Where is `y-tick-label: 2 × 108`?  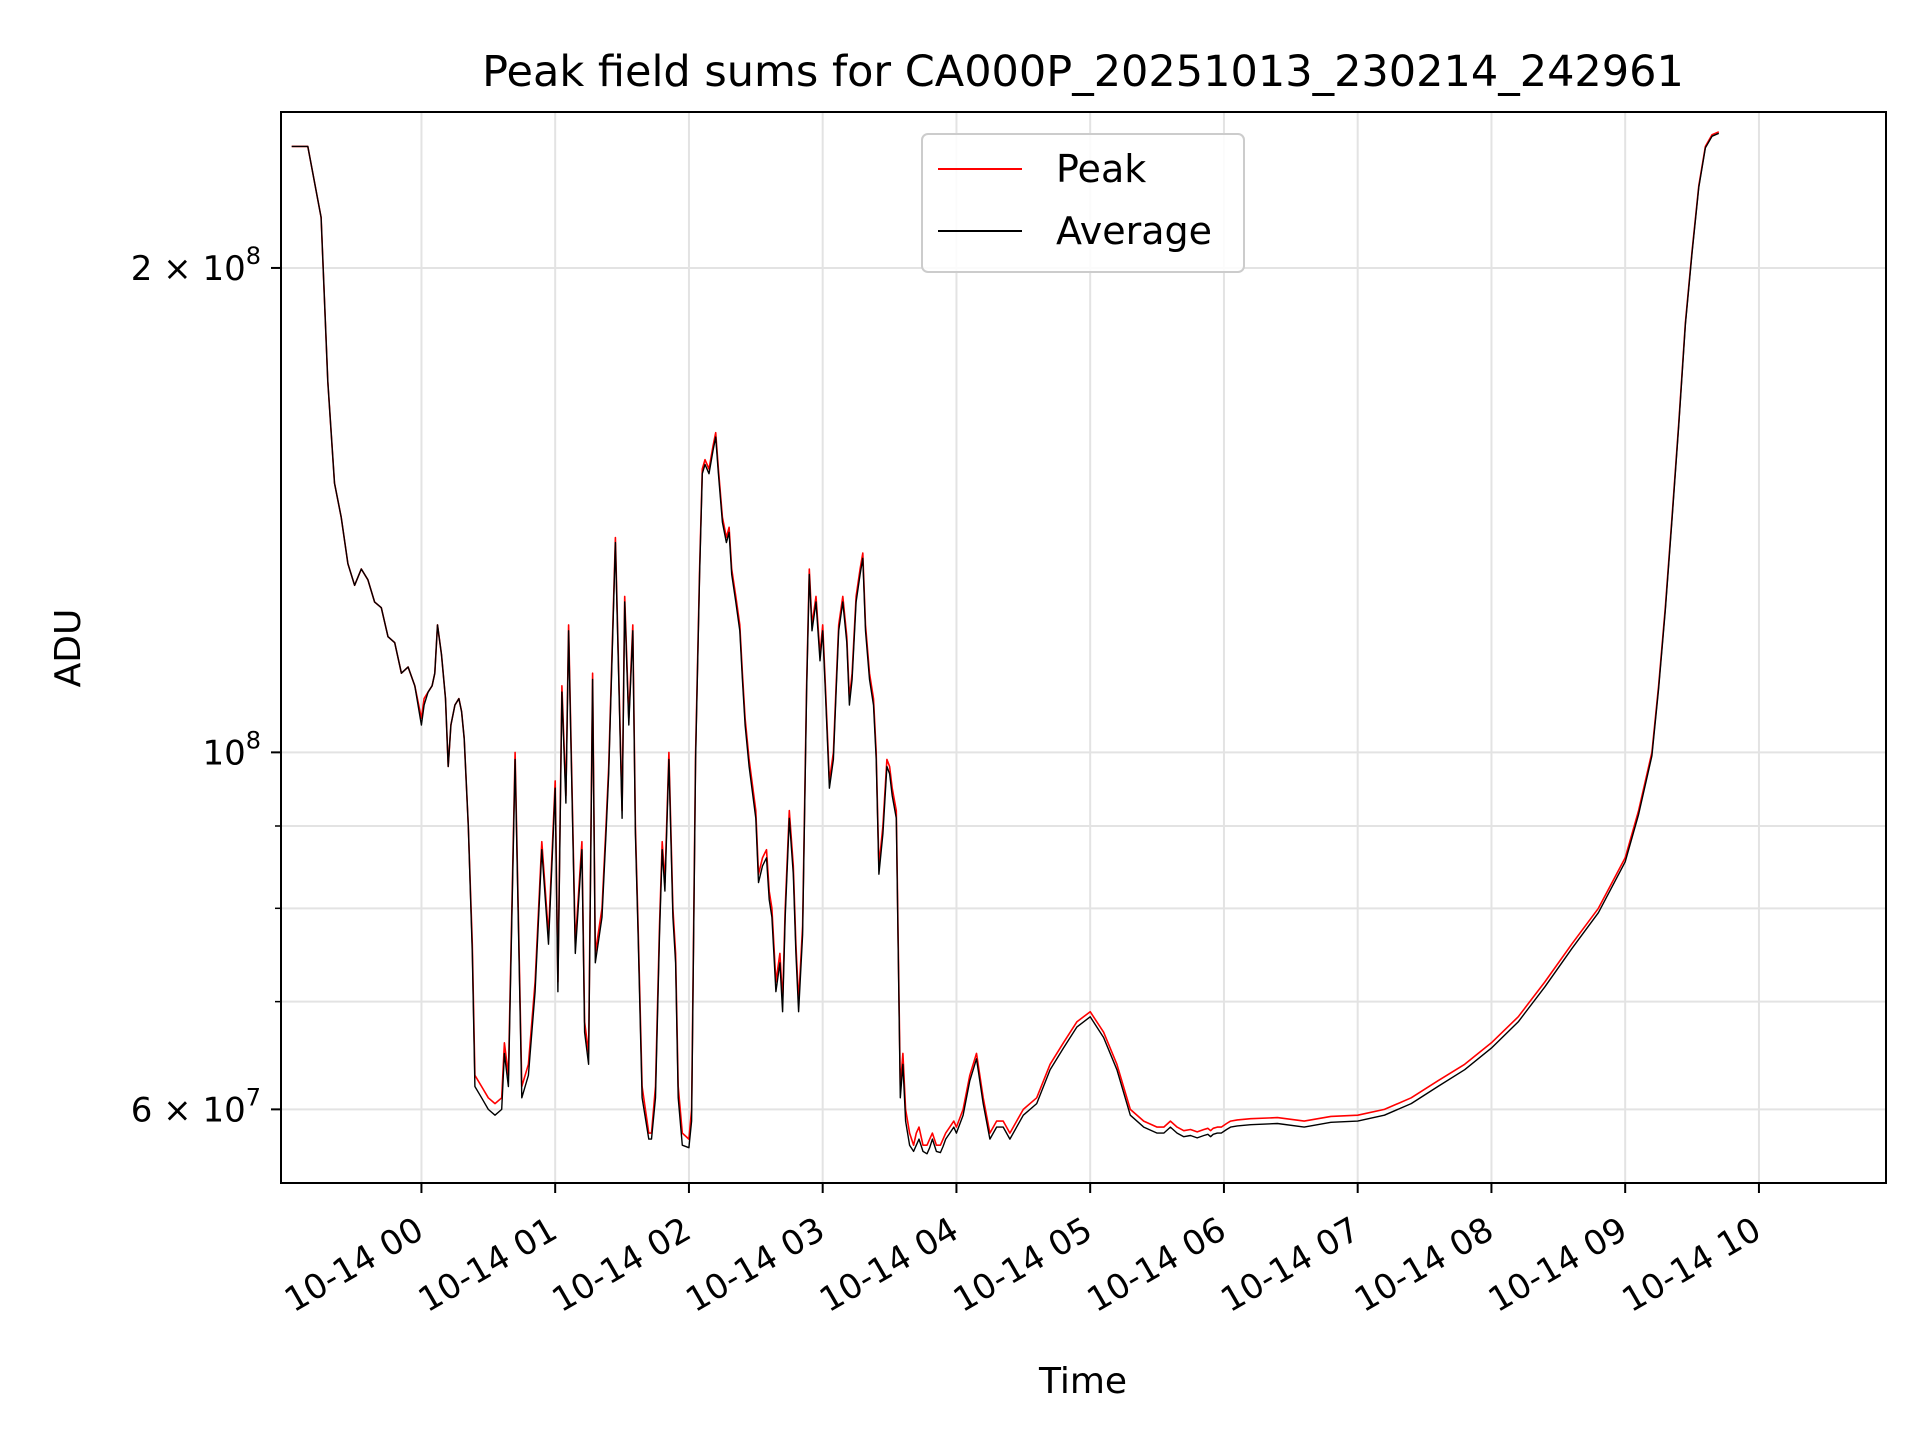 y-tick-label: 2 × 108 is located at coordinates (196, 265).